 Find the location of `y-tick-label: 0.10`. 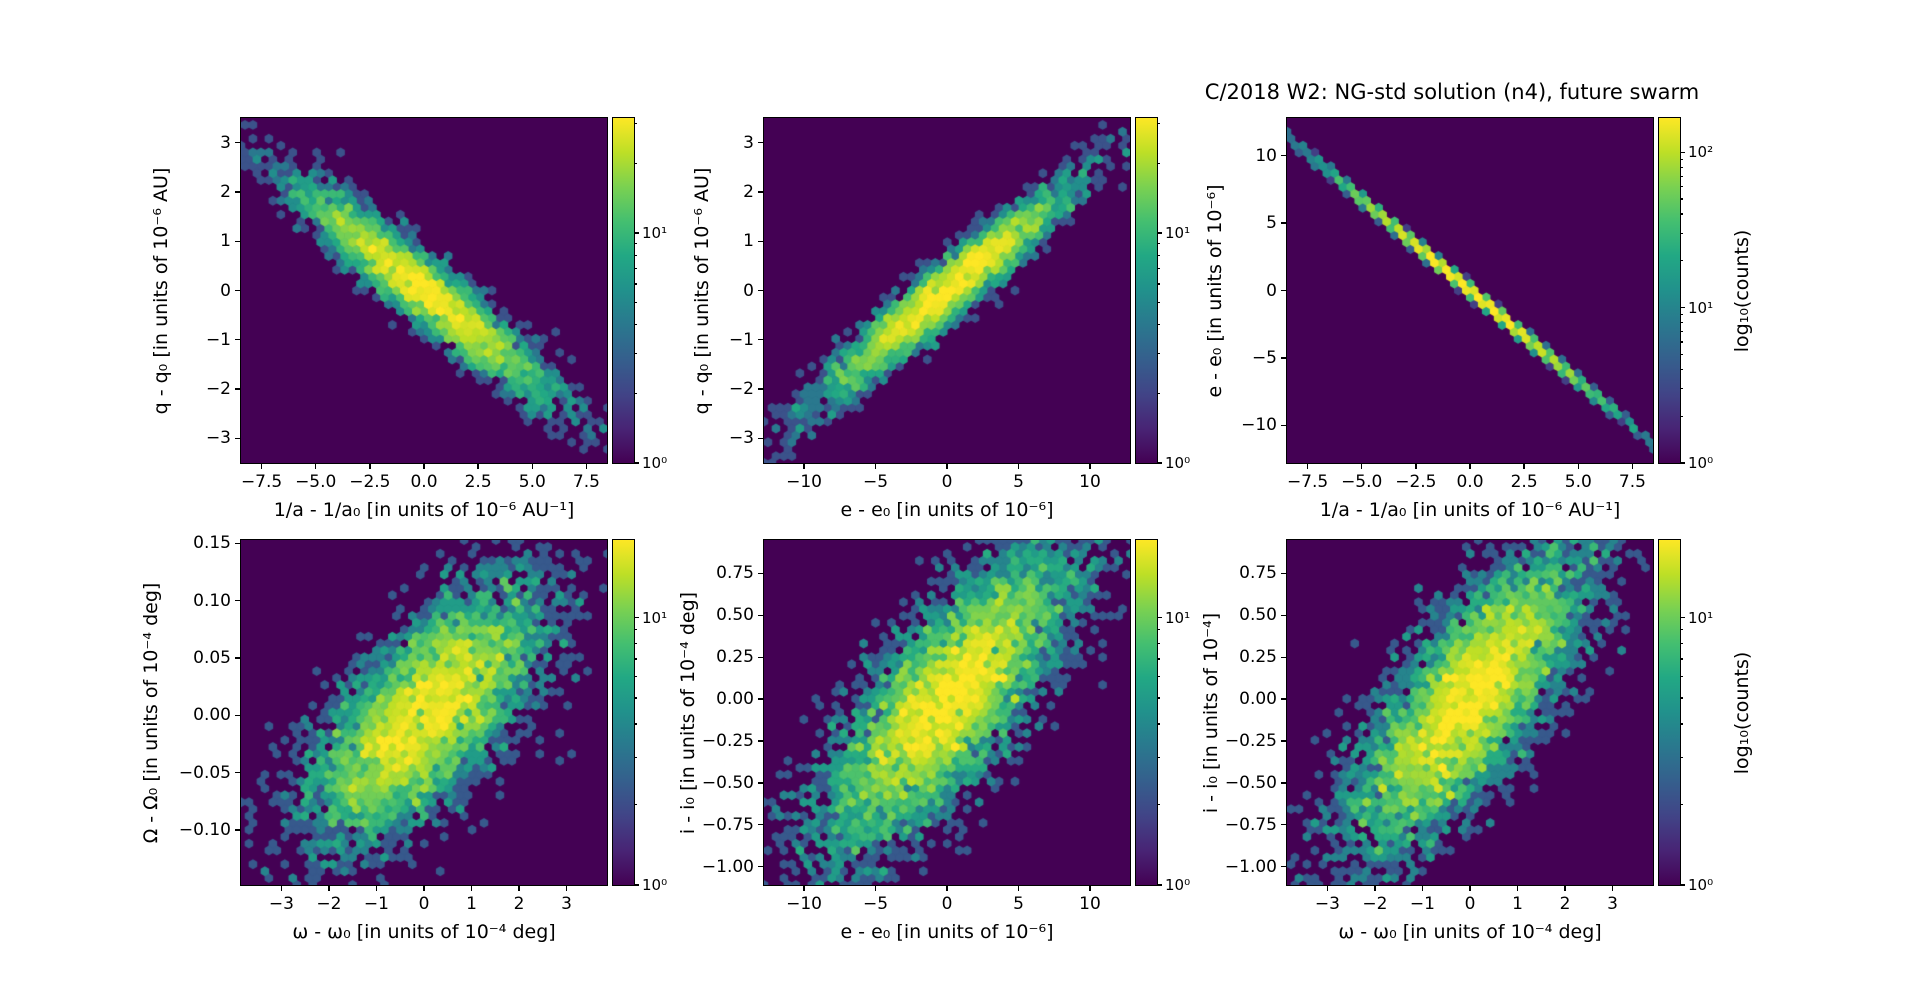

y-tick-label: 0.10 is located at coordinates (212, 600).